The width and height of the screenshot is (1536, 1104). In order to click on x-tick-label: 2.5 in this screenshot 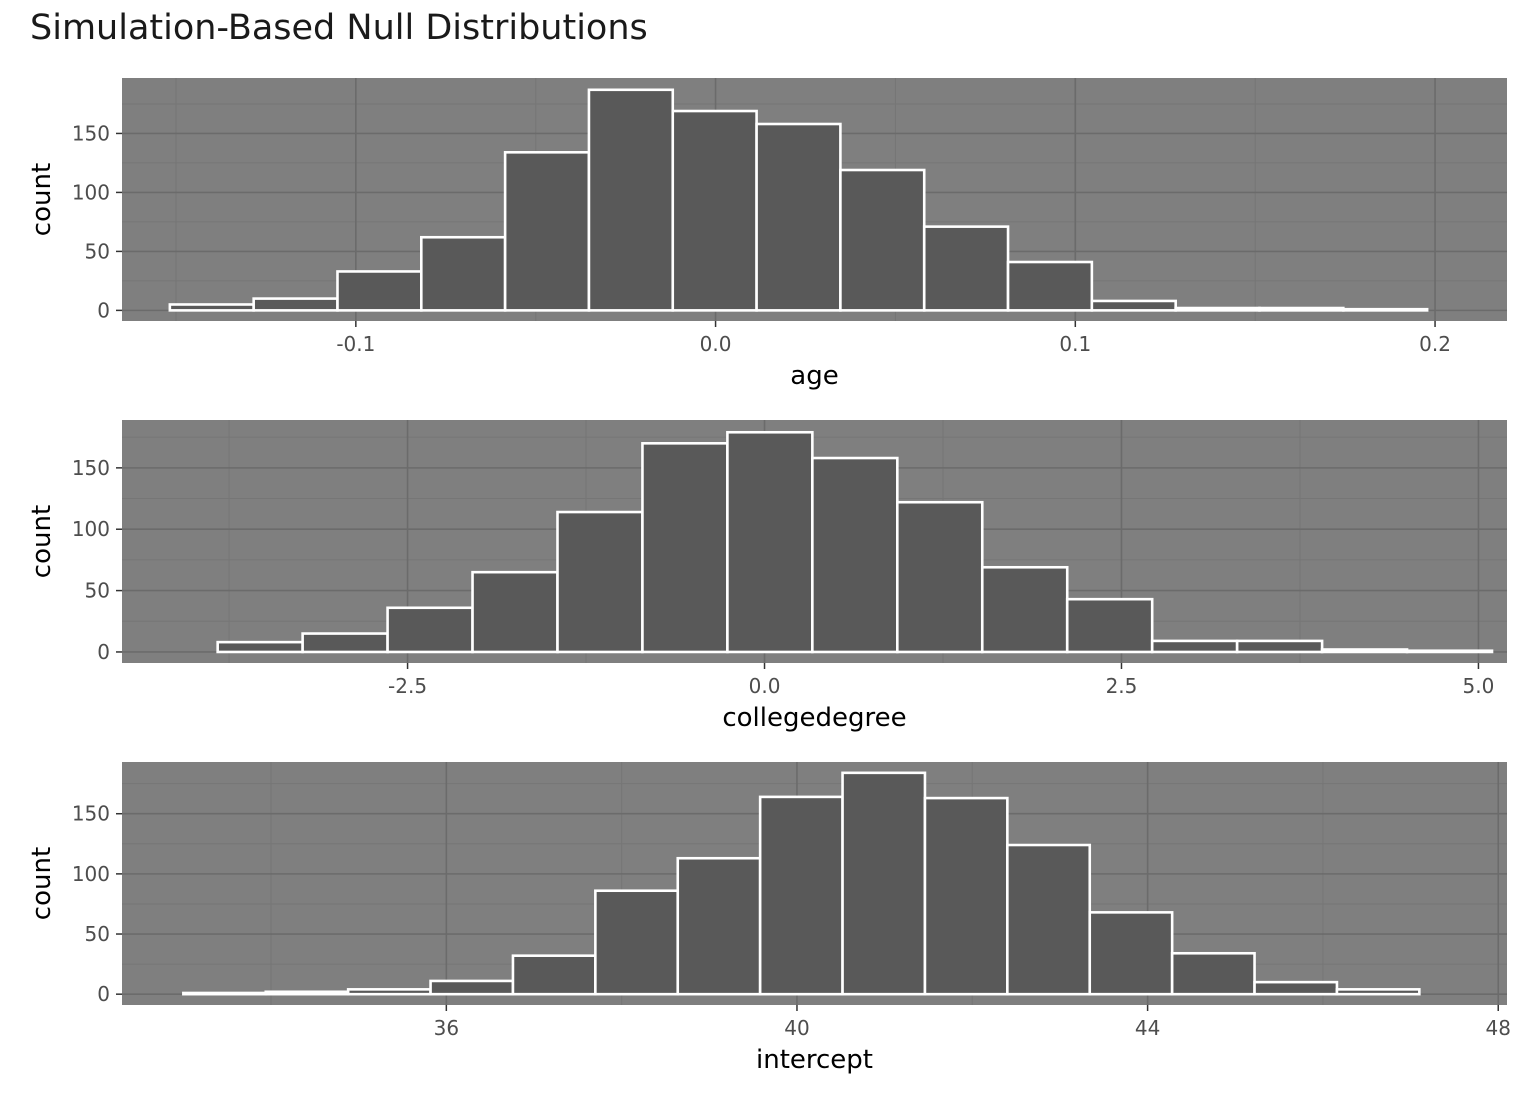, I will do `click(1122, 686)`.